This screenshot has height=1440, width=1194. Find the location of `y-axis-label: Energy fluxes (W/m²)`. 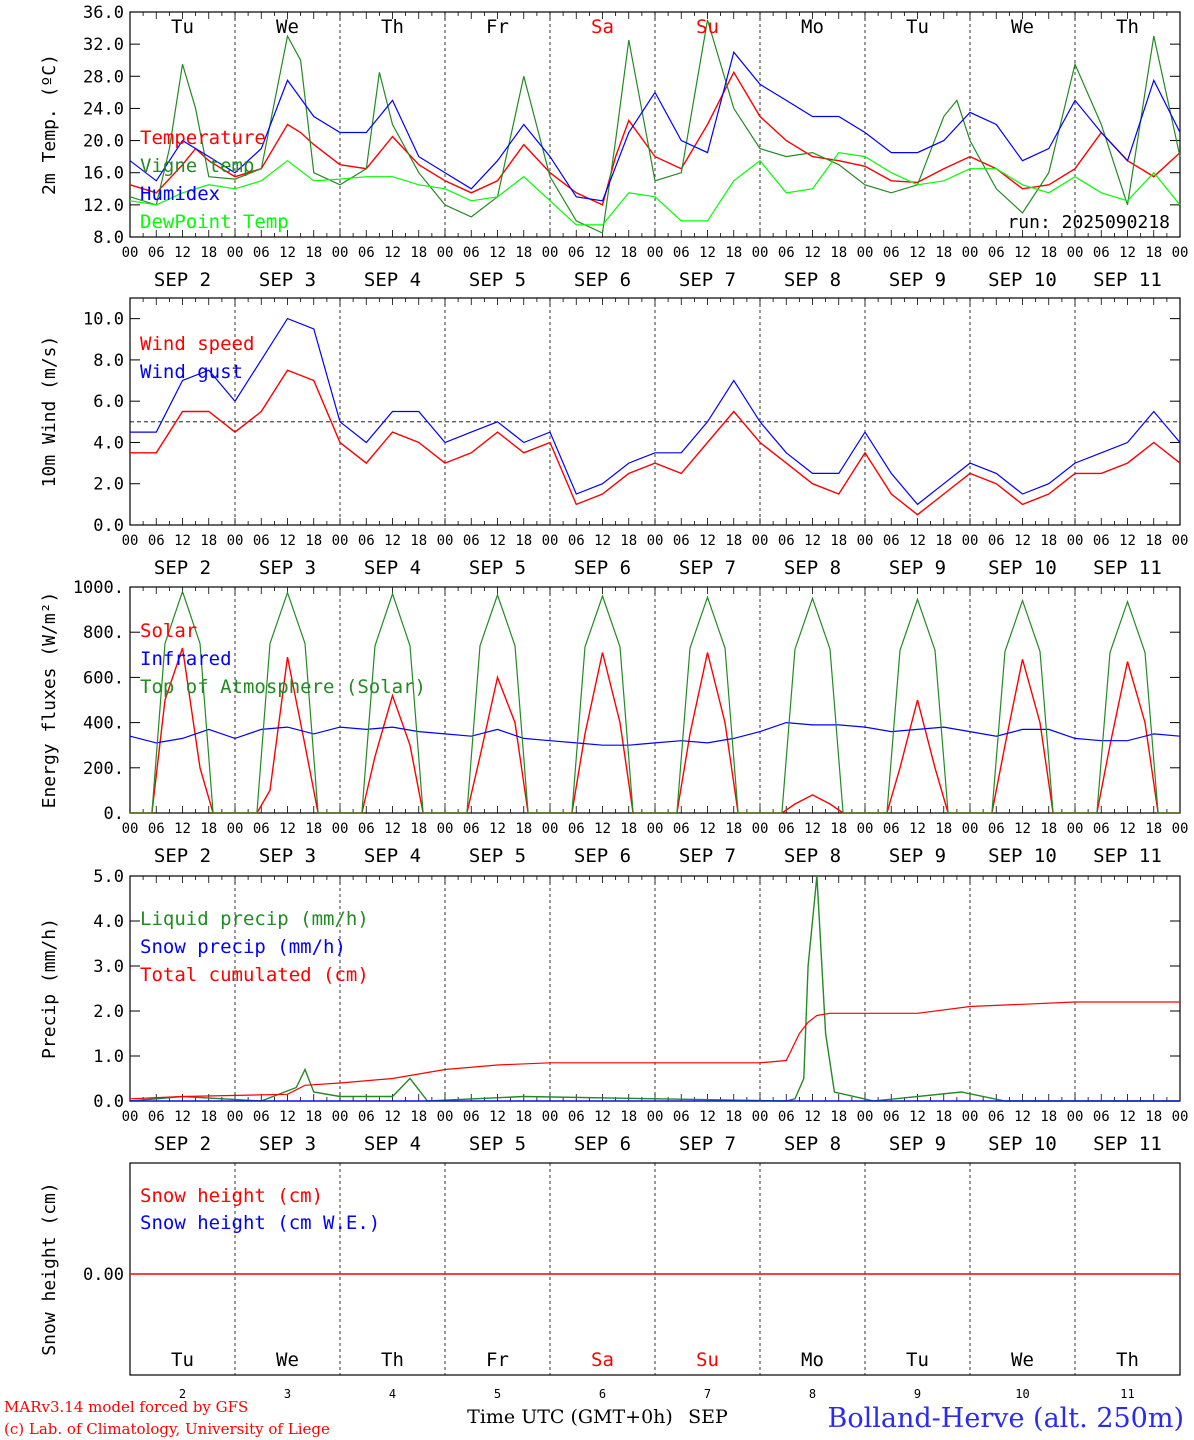

y-axis-label: Energy fluxes (W/m²) is located at coordinates (49, 700).